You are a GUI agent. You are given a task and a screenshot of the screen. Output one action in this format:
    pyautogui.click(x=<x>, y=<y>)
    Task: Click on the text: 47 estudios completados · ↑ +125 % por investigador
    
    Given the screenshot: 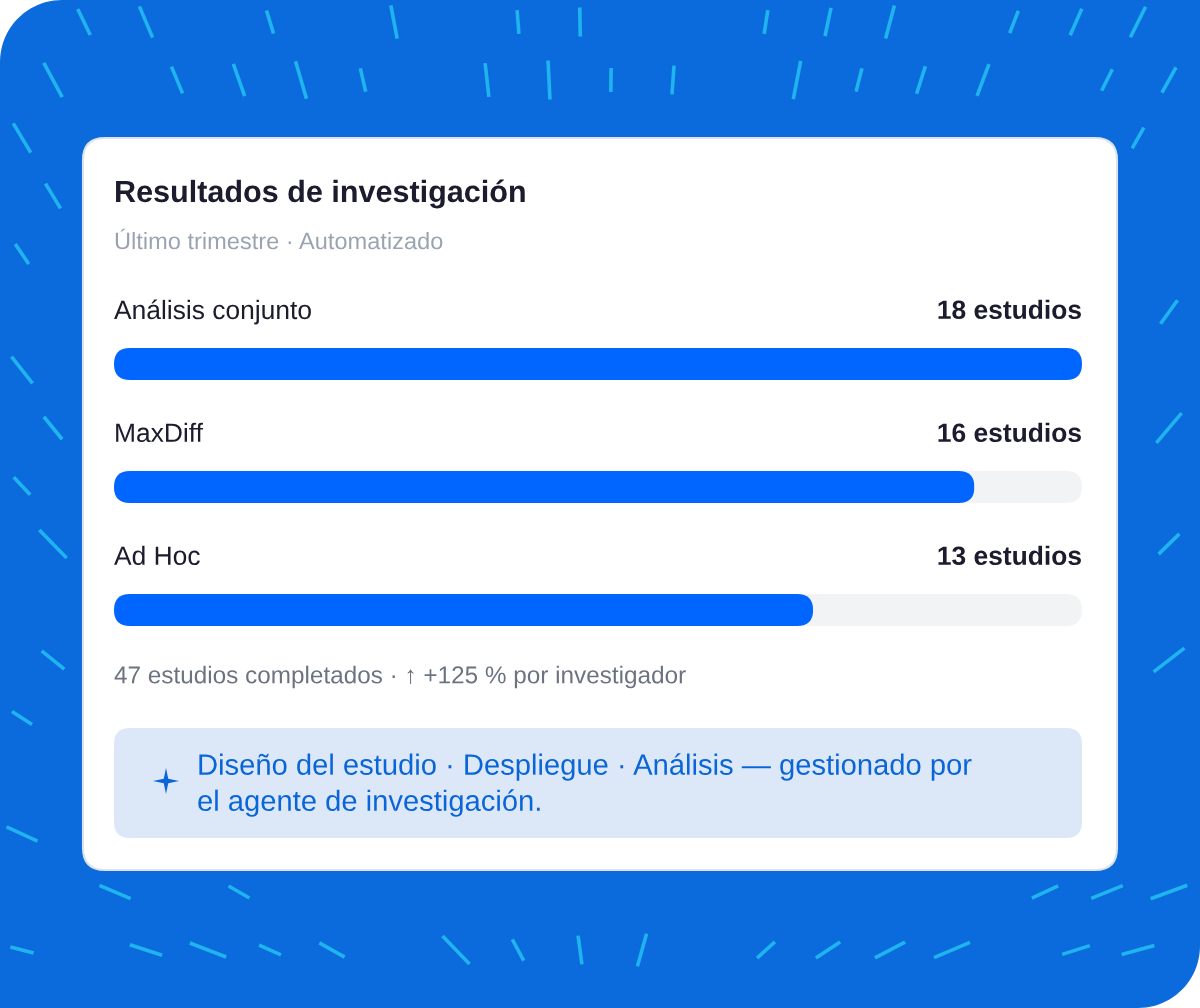 What is the action you would take?
    pyautogui.click(x=400, y=677)
    